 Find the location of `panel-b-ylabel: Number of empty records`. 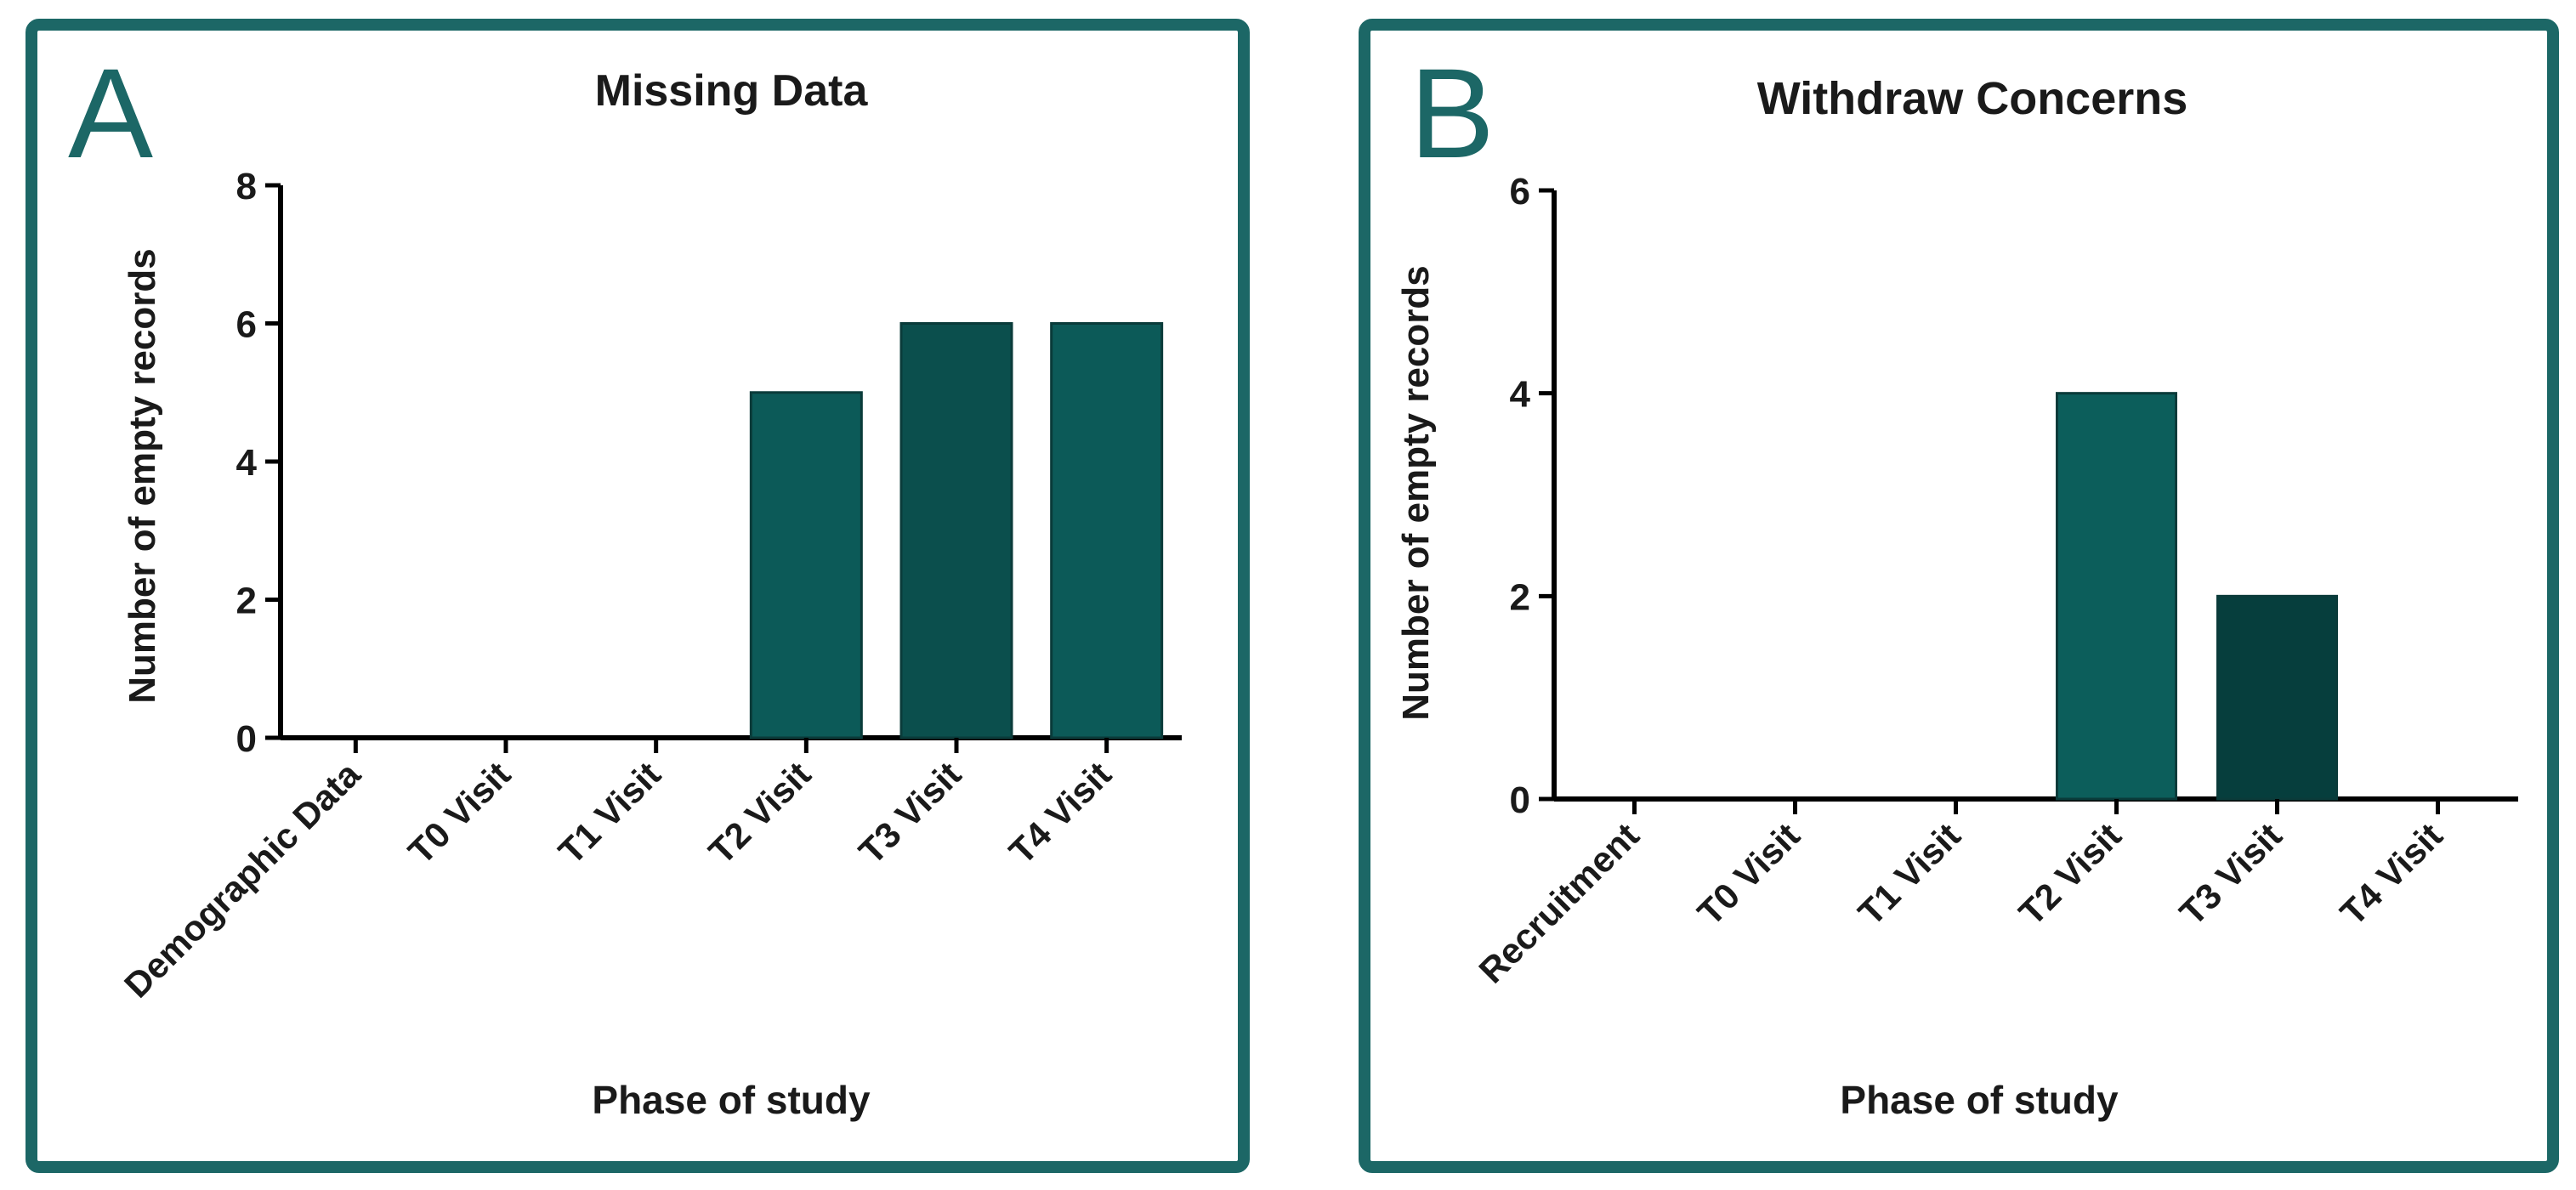

panel-b-ylabel: Number of empty records is located at coordinates (1416, 492).